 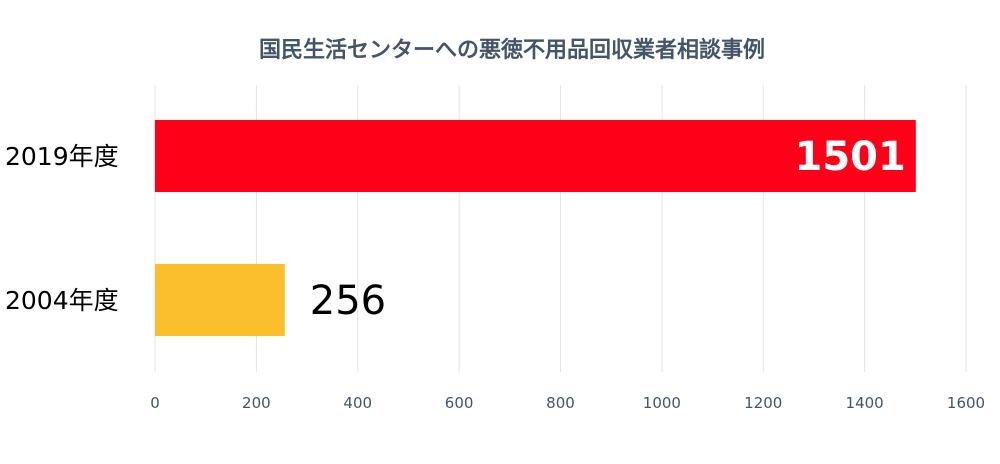 I want to click on x-tick-label-600: 600, so click(x=459, y=403).